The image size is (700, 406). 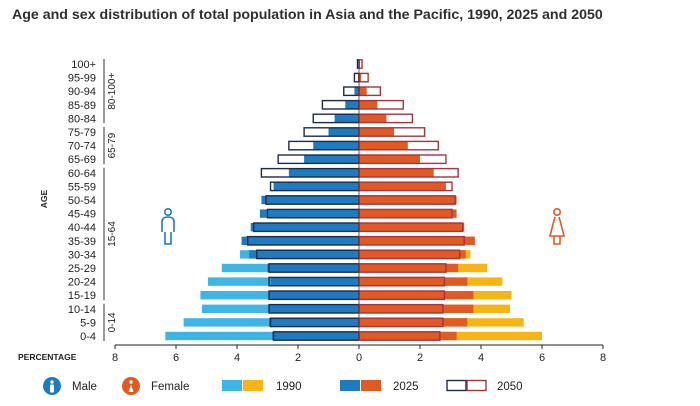 I want to click on y-axis-title: AGE, so click(x=44, y=198).